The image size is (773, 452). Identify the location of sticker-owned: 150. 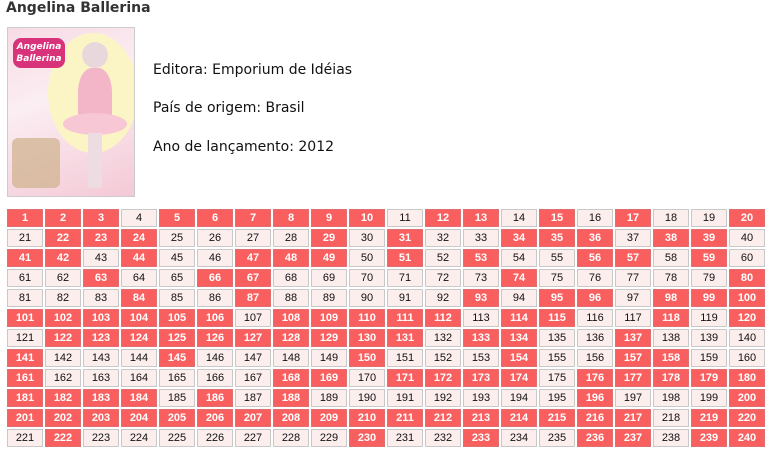
(367, 358).